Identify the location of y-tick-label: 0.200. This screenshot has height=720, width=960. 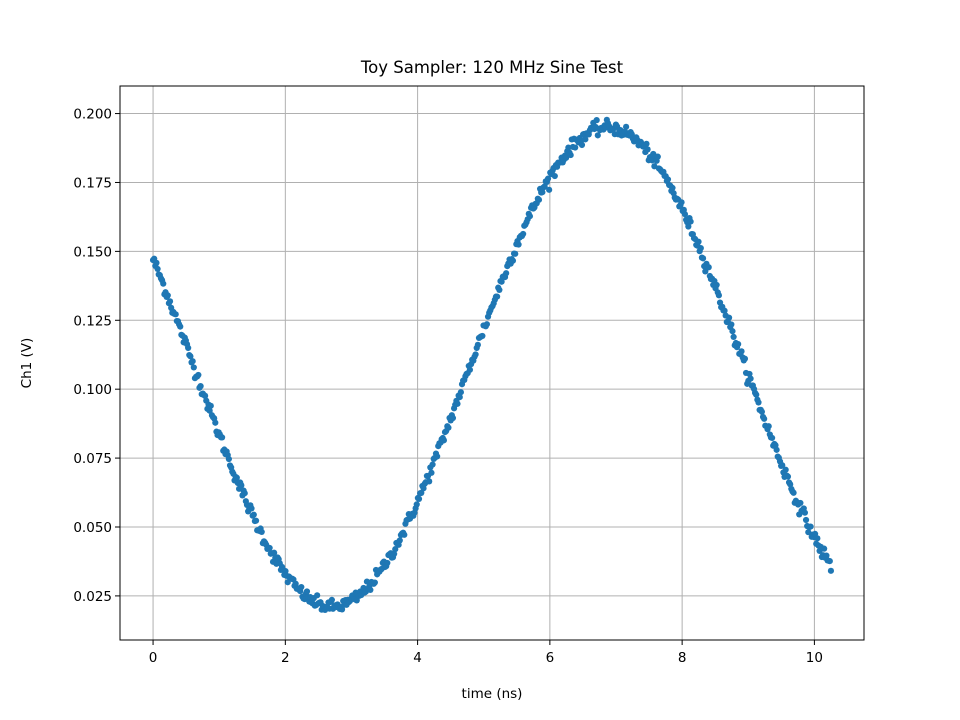
(92, 115).